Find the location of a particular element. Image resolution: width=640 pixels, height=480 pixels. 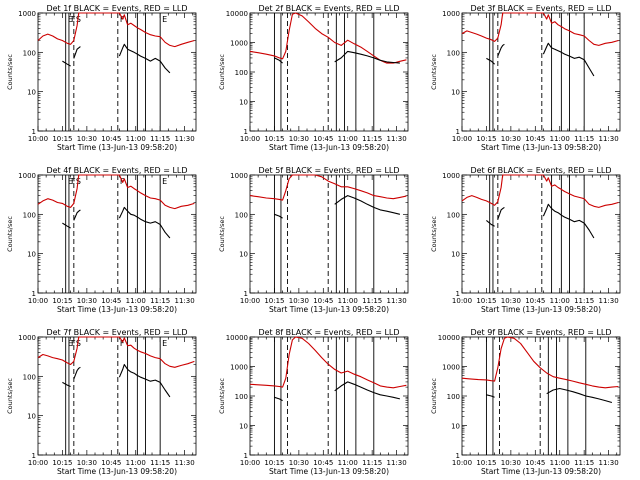

panel-title: Det 8f BLACK = Events, RED = LLD is located at coordinates (328, 332).